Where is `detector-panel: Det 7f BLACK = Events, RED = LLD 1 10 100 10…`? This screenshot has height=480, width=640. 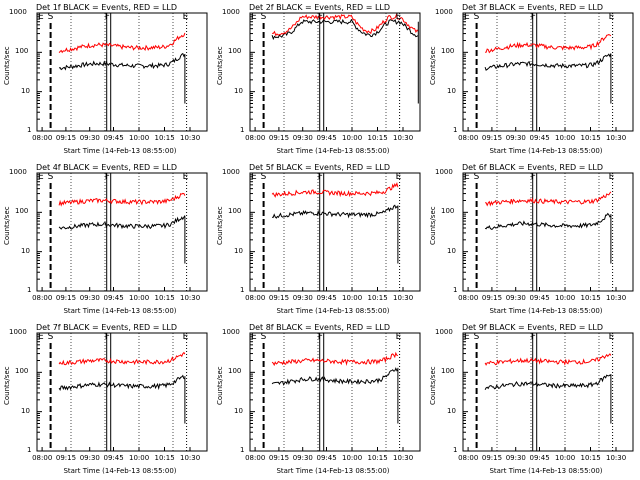
detector-panel: Det 7f BLACK = Events, RED = LLD 1 10 100 10… is located at coordinates (106, 400).